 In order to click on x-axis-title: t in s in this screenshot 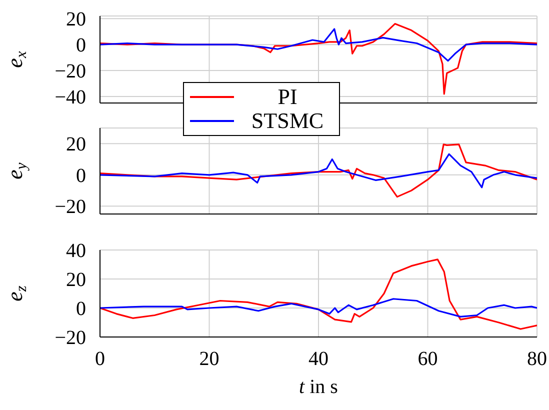, I will do `click(318, 387)`.